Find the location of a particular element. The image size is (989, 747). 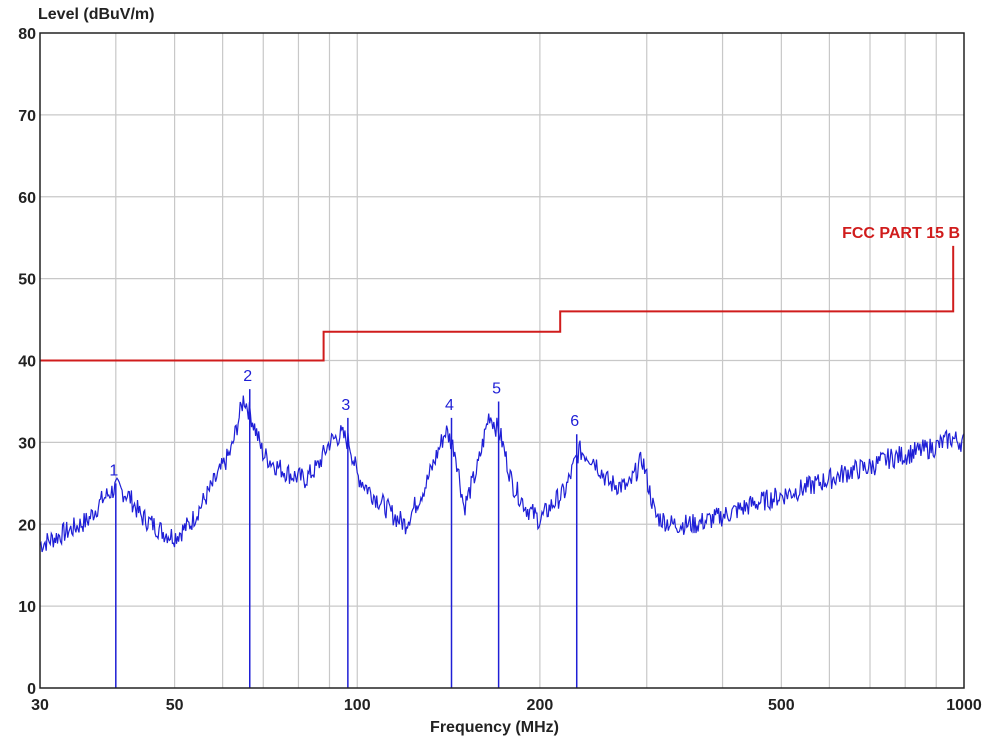

y-tick-label: 30 is located at coordinates (27, 443).